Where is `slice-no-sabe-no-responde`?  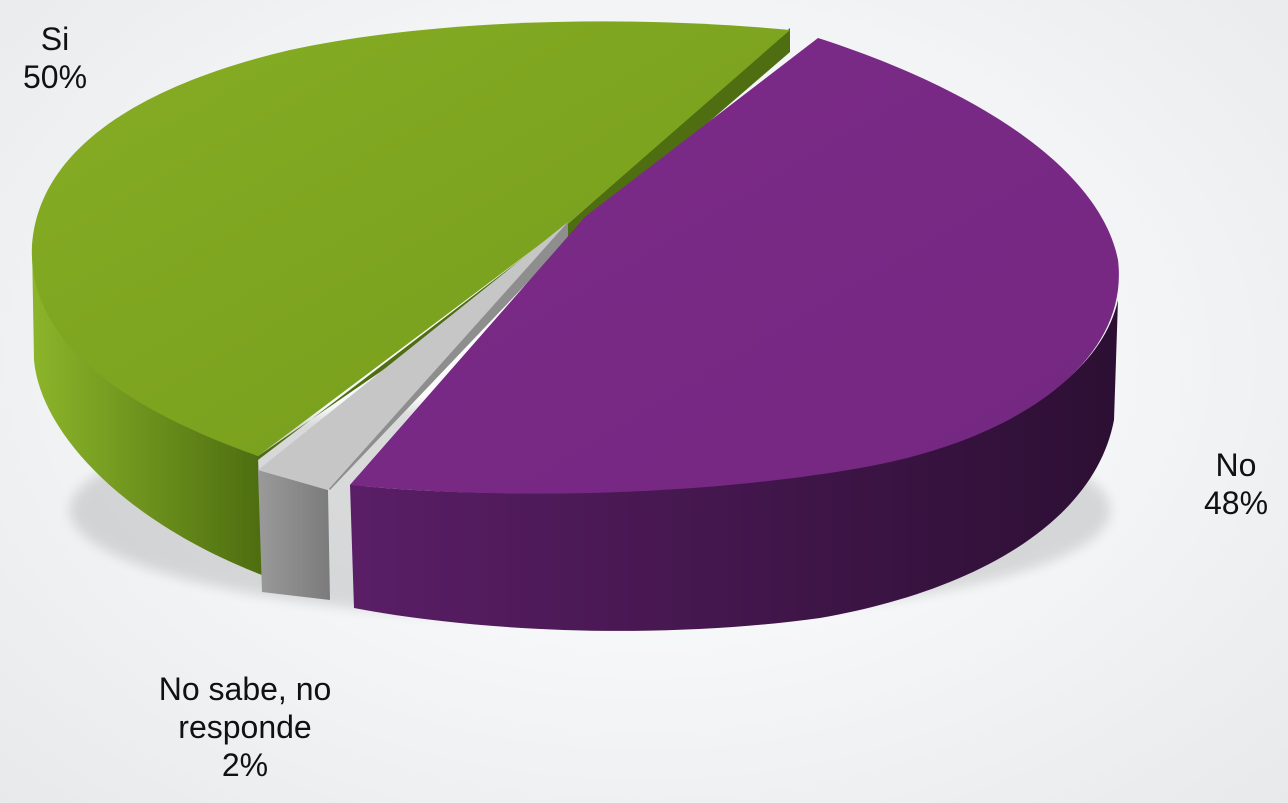
slice-no-sabe-no-responde is located at coordinates (413, 411).